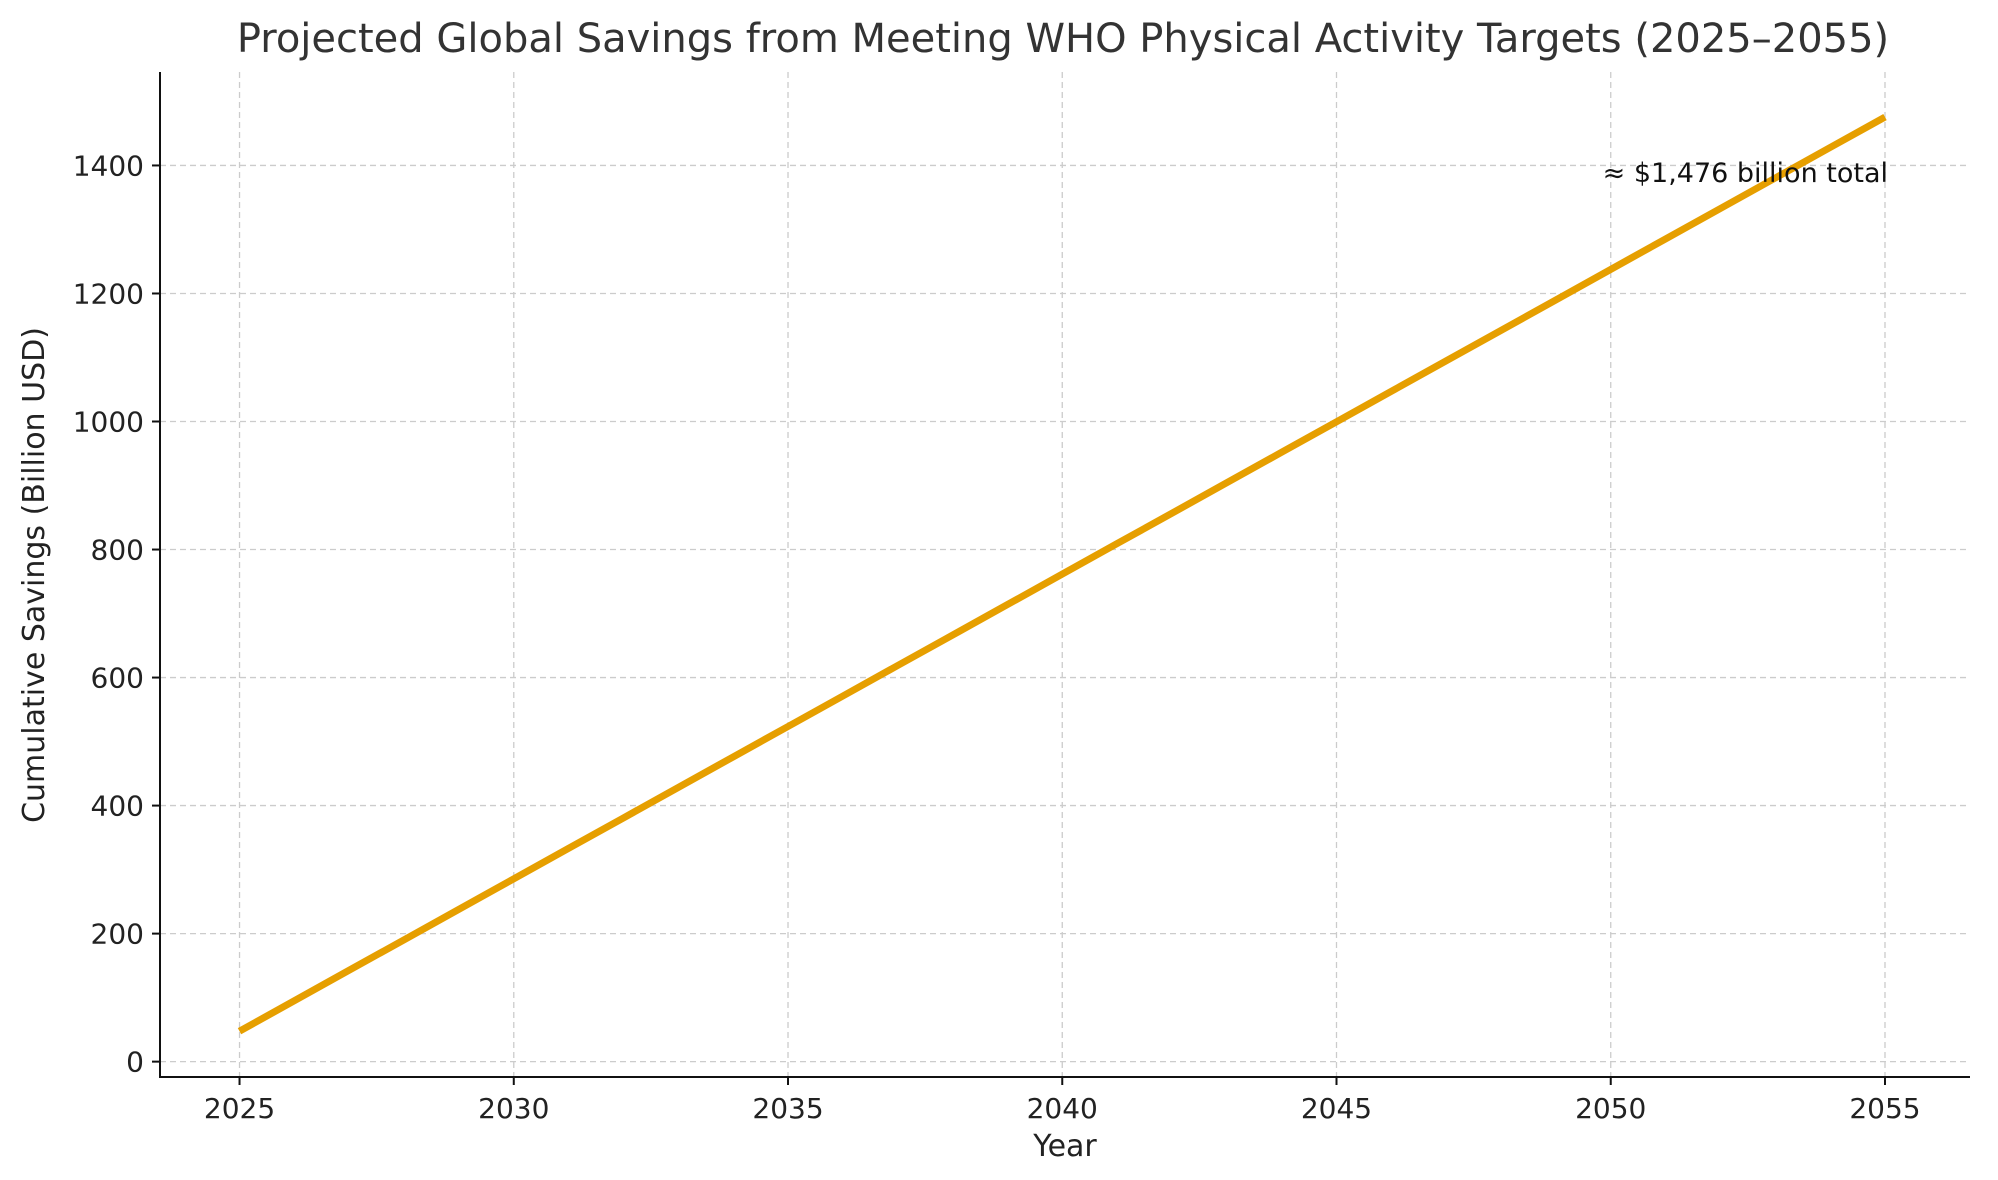 The width and height of the screenshot is (1998, 1180). Describe the element at coordinates (787, 1108) in the screenshot. I see `x-tick-label: 2035` at that location.